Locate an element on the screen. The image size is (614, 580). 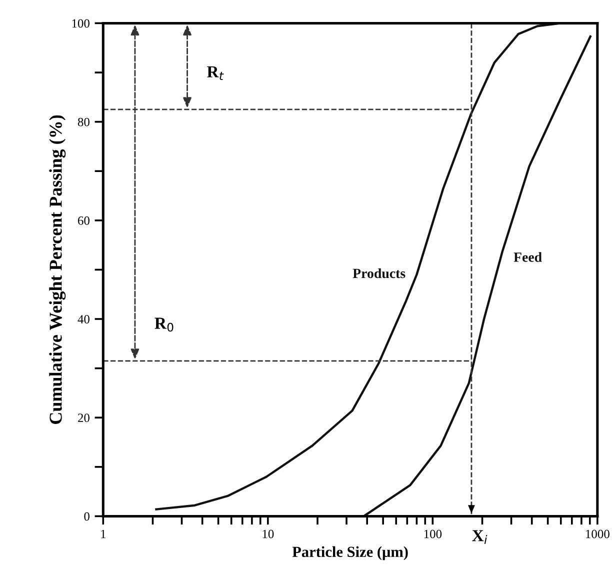
x-tick-label: 1 is located at coordinates (103, 534).